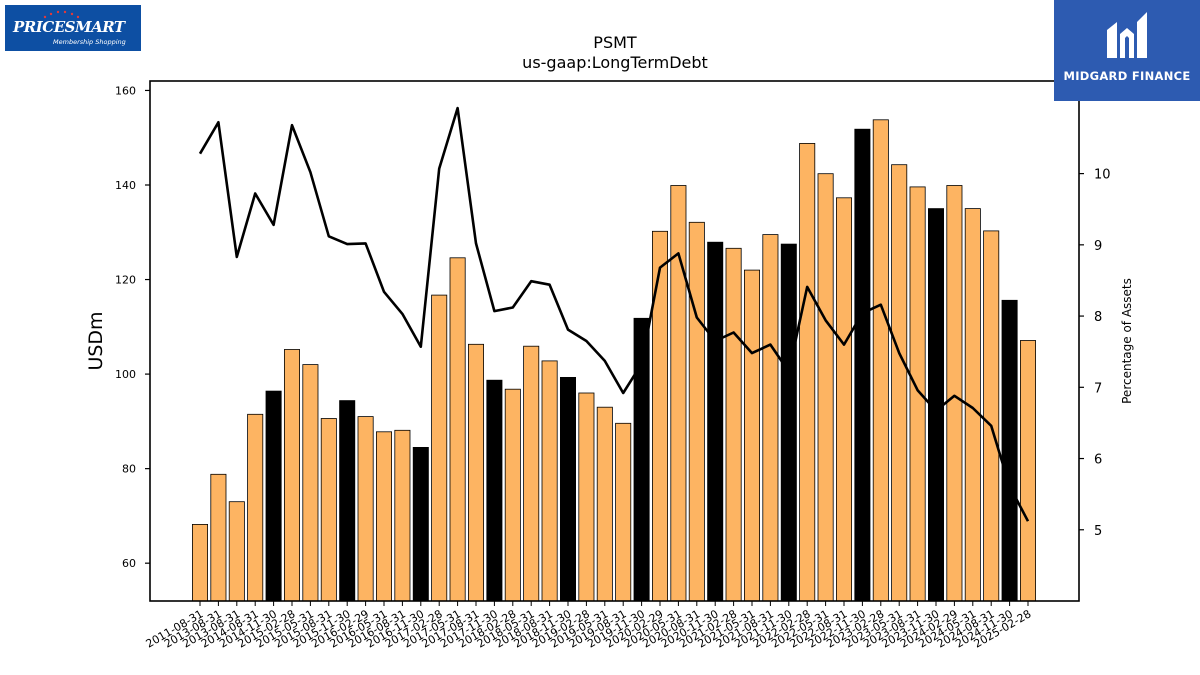  What do you see at coordinates (129, 563) in the screenshot?
I see `y-tick-label: 60` at bounding box center [129, 563].